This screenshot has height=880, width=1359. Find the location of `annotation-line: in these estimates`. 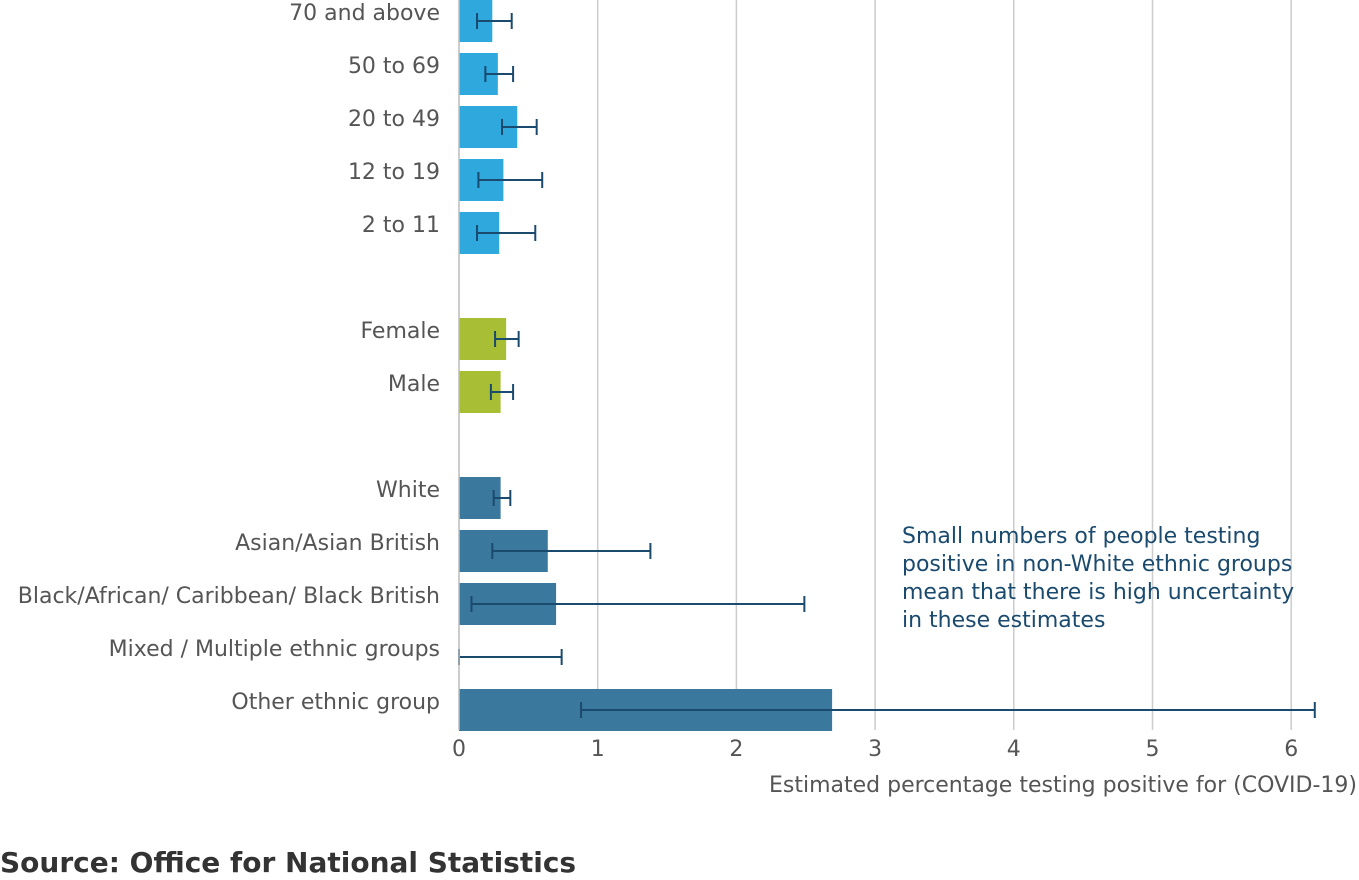

annotation-line: in these estimates is located at coordinates (1003, 620).